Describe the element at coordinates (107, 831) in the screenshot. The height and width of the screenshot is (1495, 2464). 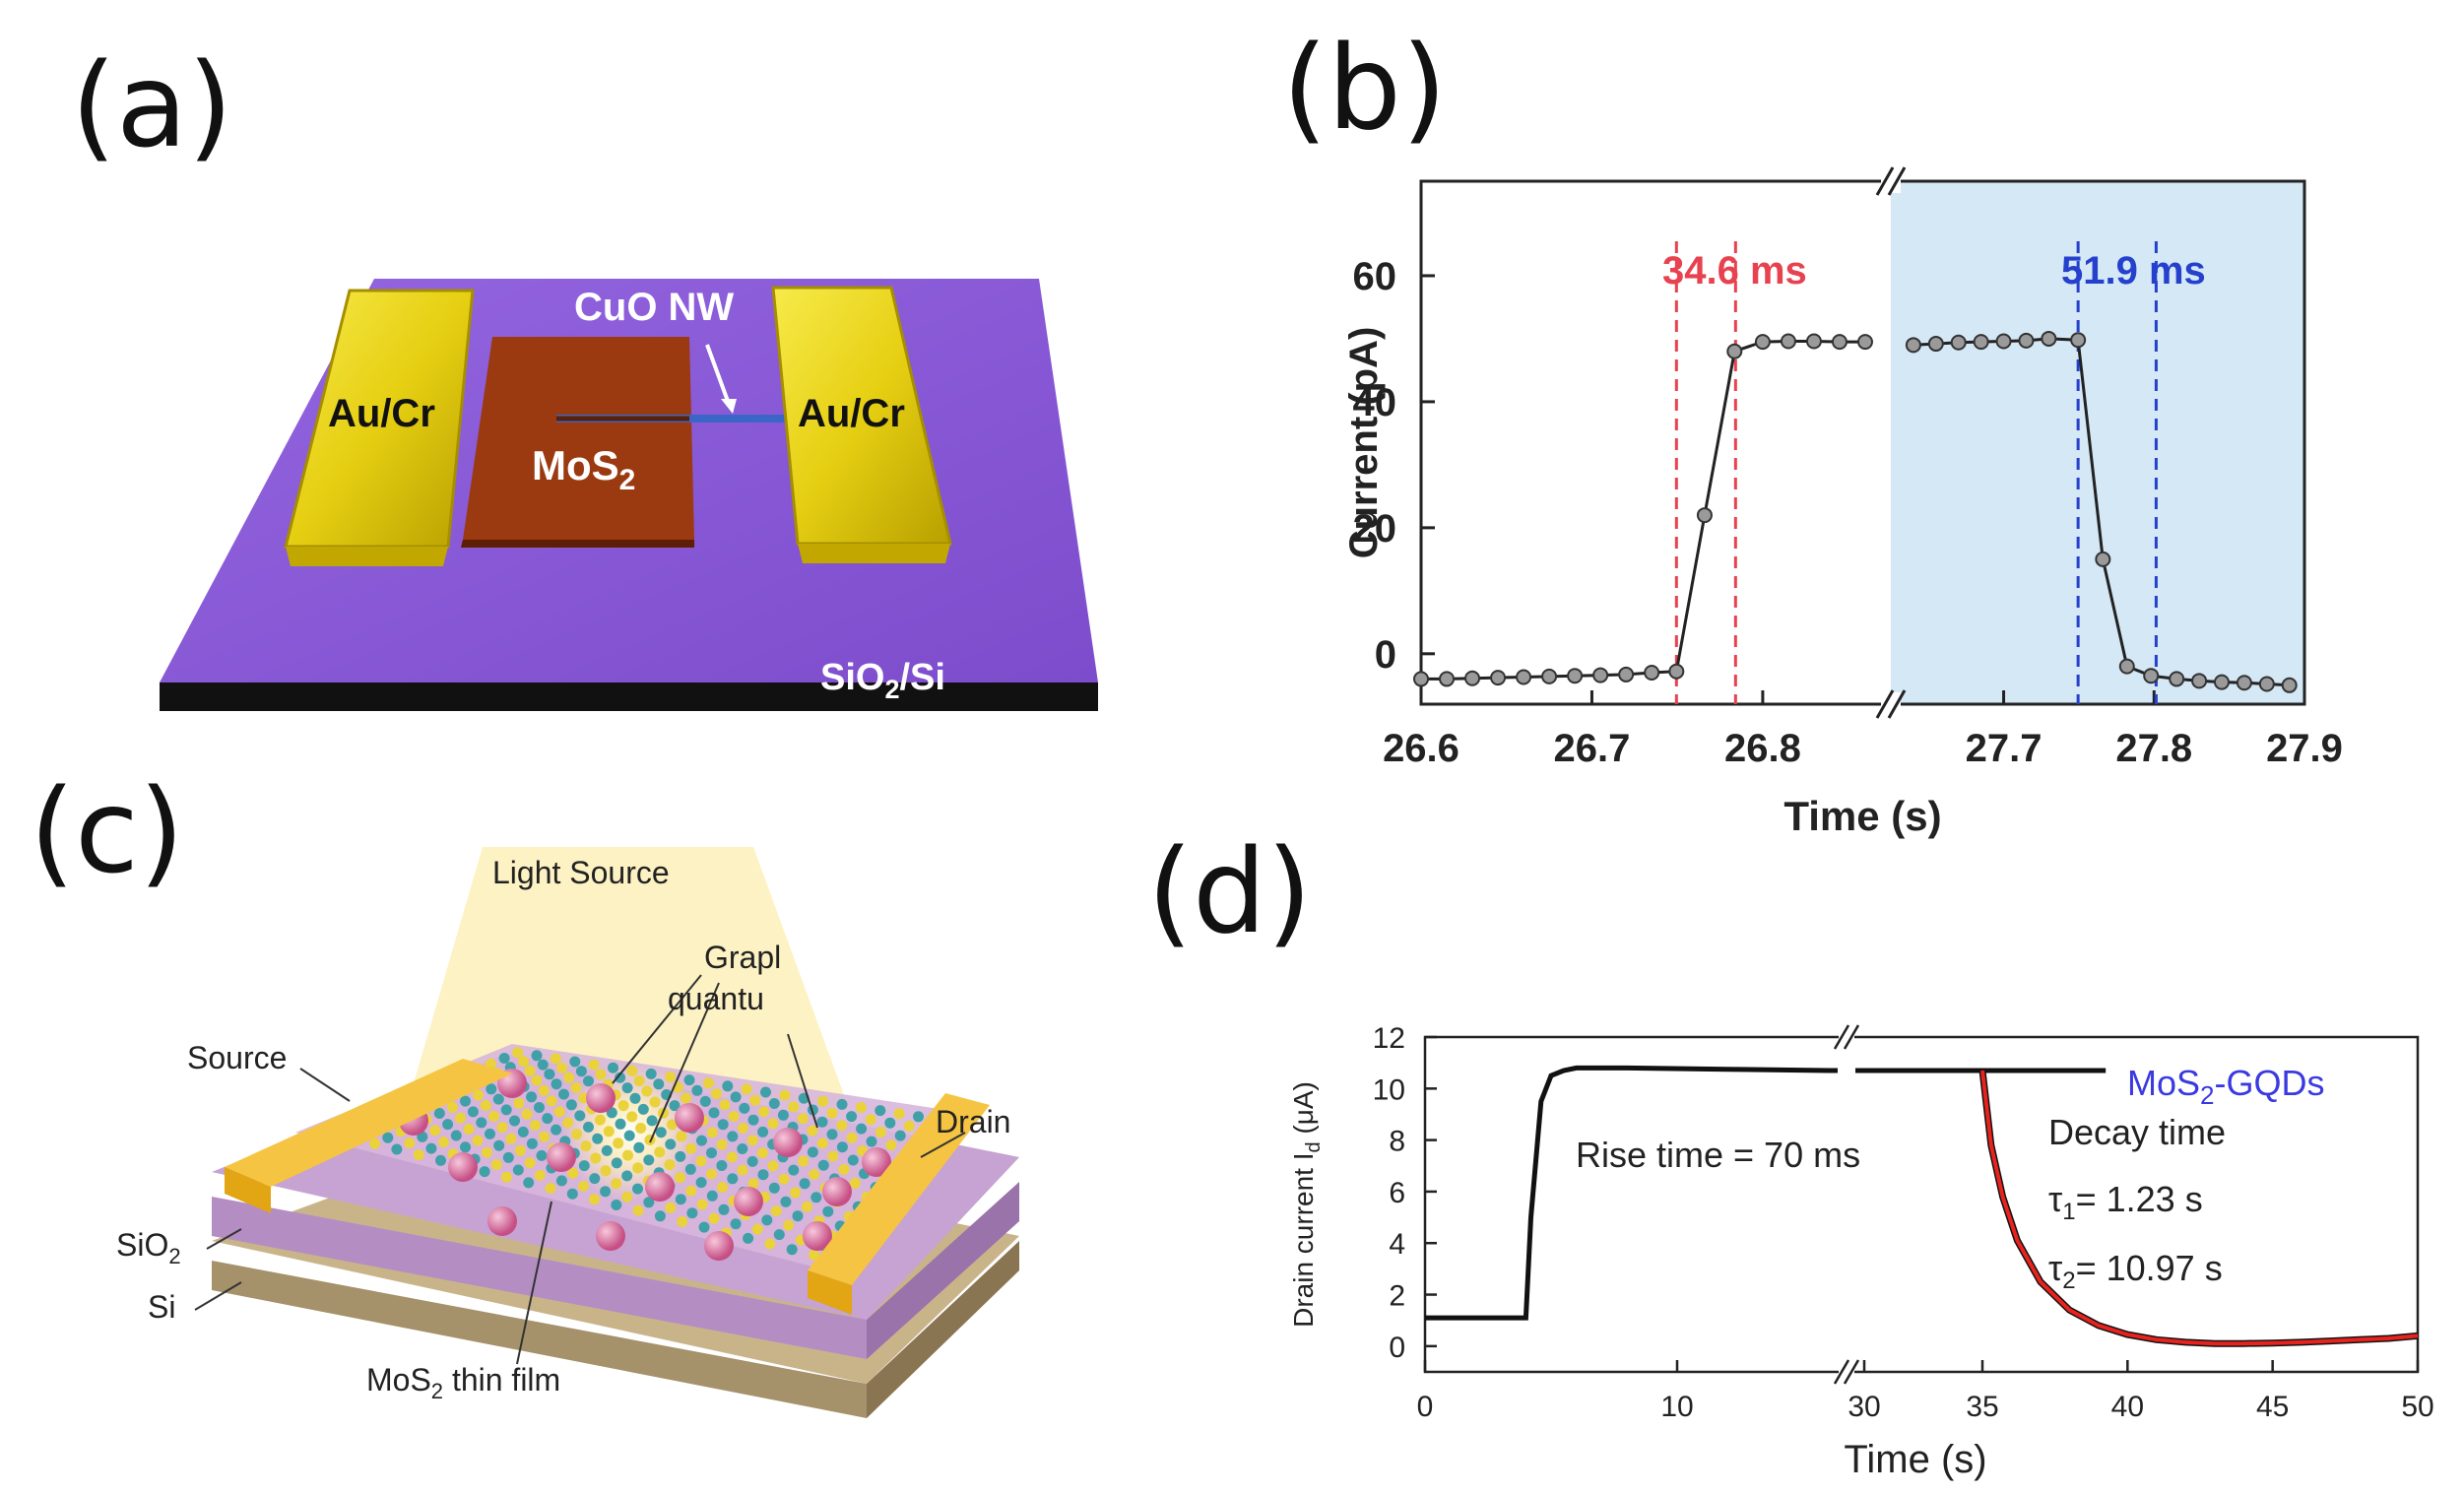
I see `panel-label-c: (c)` at that location.